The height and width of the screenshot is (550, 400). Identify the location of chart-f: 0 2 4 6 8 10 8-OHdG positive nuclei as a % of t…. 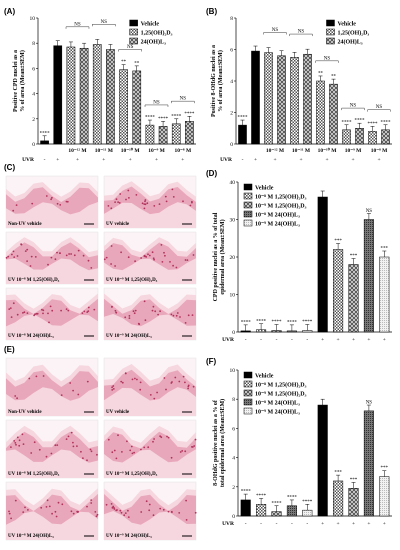
(302, 447).